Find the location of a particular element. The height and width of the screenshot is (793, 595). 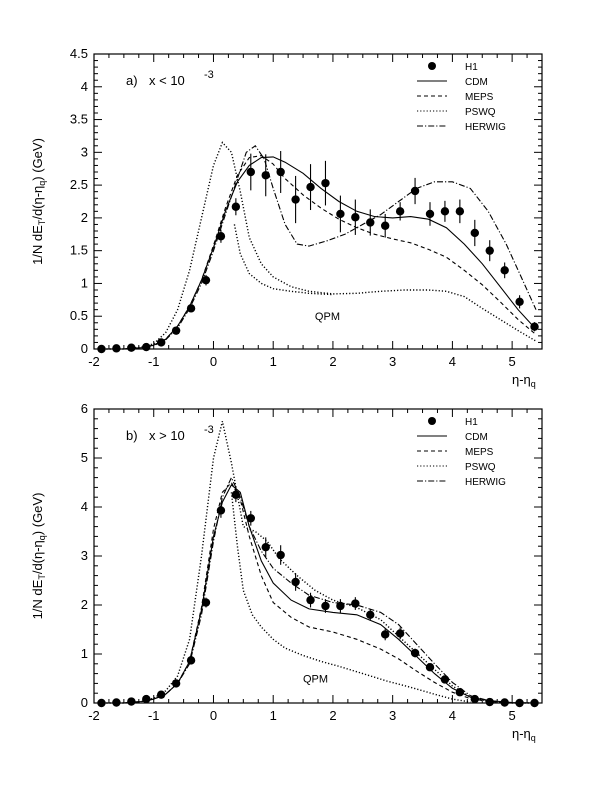

panel-condition: x > 10 is located at coordinates (167, 435).